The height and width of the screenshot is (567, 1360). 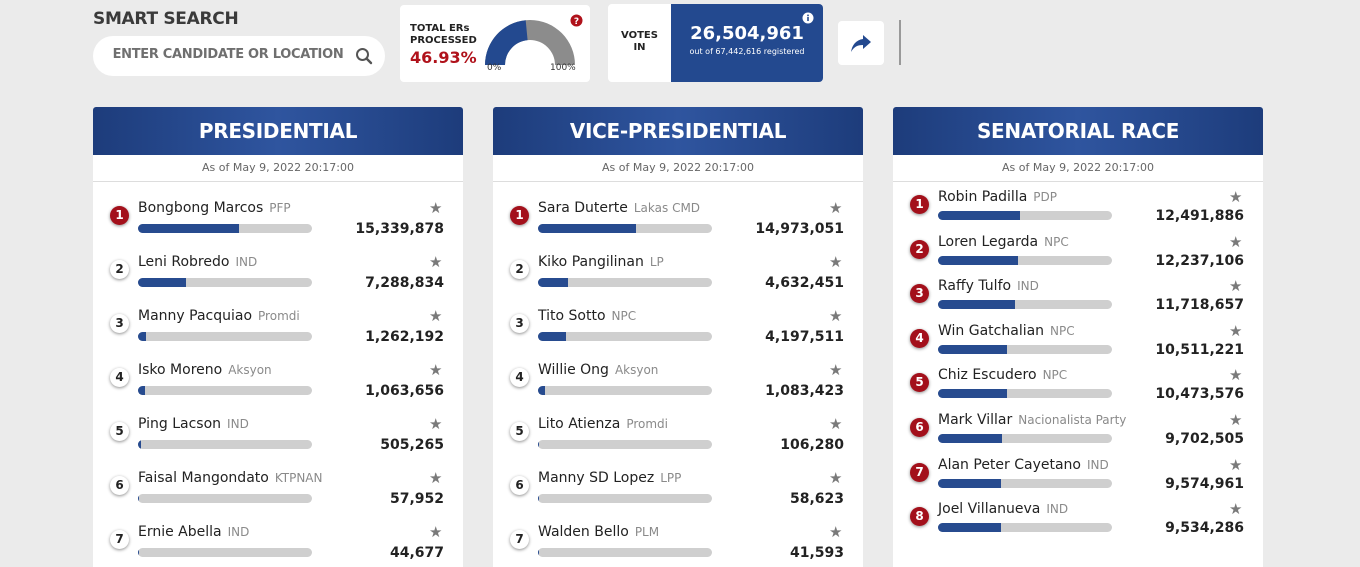 What do you see at coordinates (354, 445) in the screenshot?
I see `vote-count: 505,265` at bounding box center [354, 445].